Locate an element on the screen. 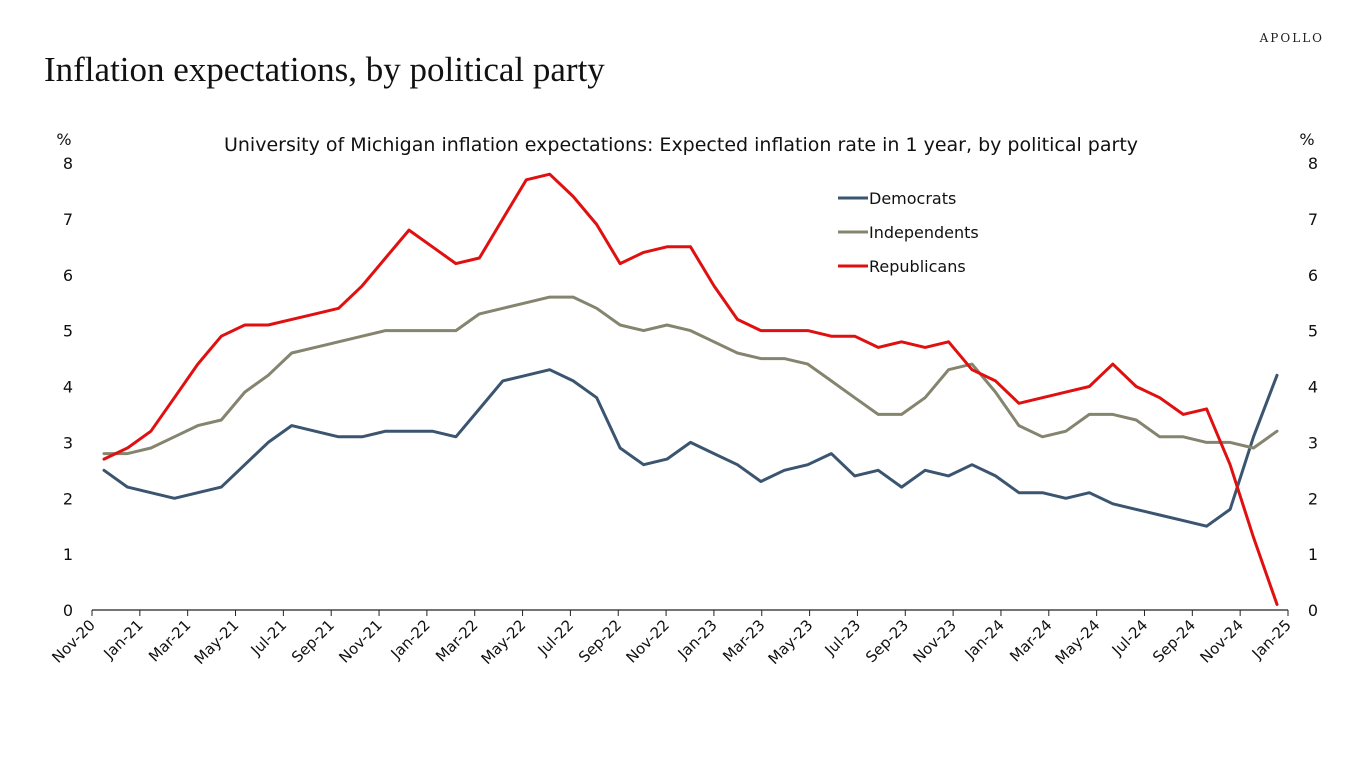 This screenshot has width=1366, height=768. y-tick-label-left: 5 is located at coordinates (68, 331).